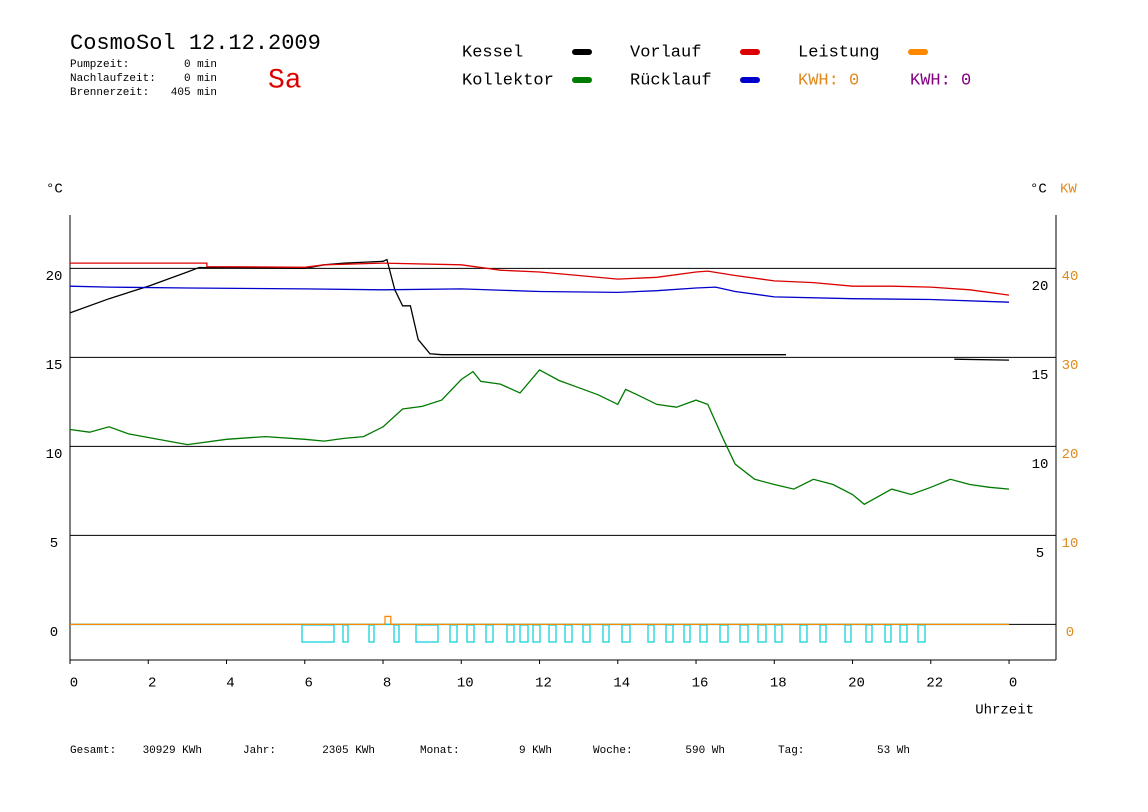  I want to click on total-value: 53 Wh, so click(893, 751).